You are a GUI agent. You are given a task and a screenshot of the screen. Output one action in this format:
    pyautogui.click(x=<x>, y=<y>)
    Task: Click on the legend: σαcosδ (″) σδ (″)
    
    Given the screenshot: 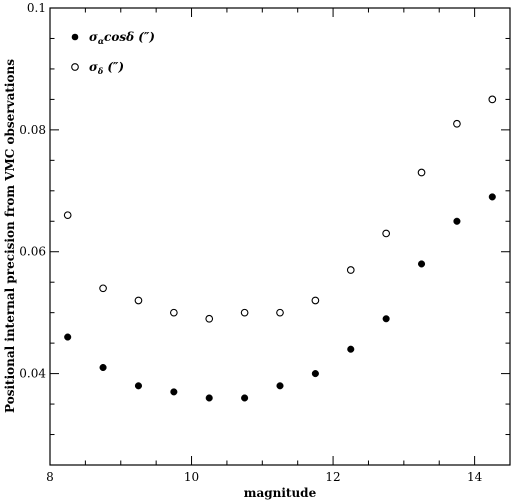 What is the action you would take?
    pyautogui.click(x=113, y=53)
    